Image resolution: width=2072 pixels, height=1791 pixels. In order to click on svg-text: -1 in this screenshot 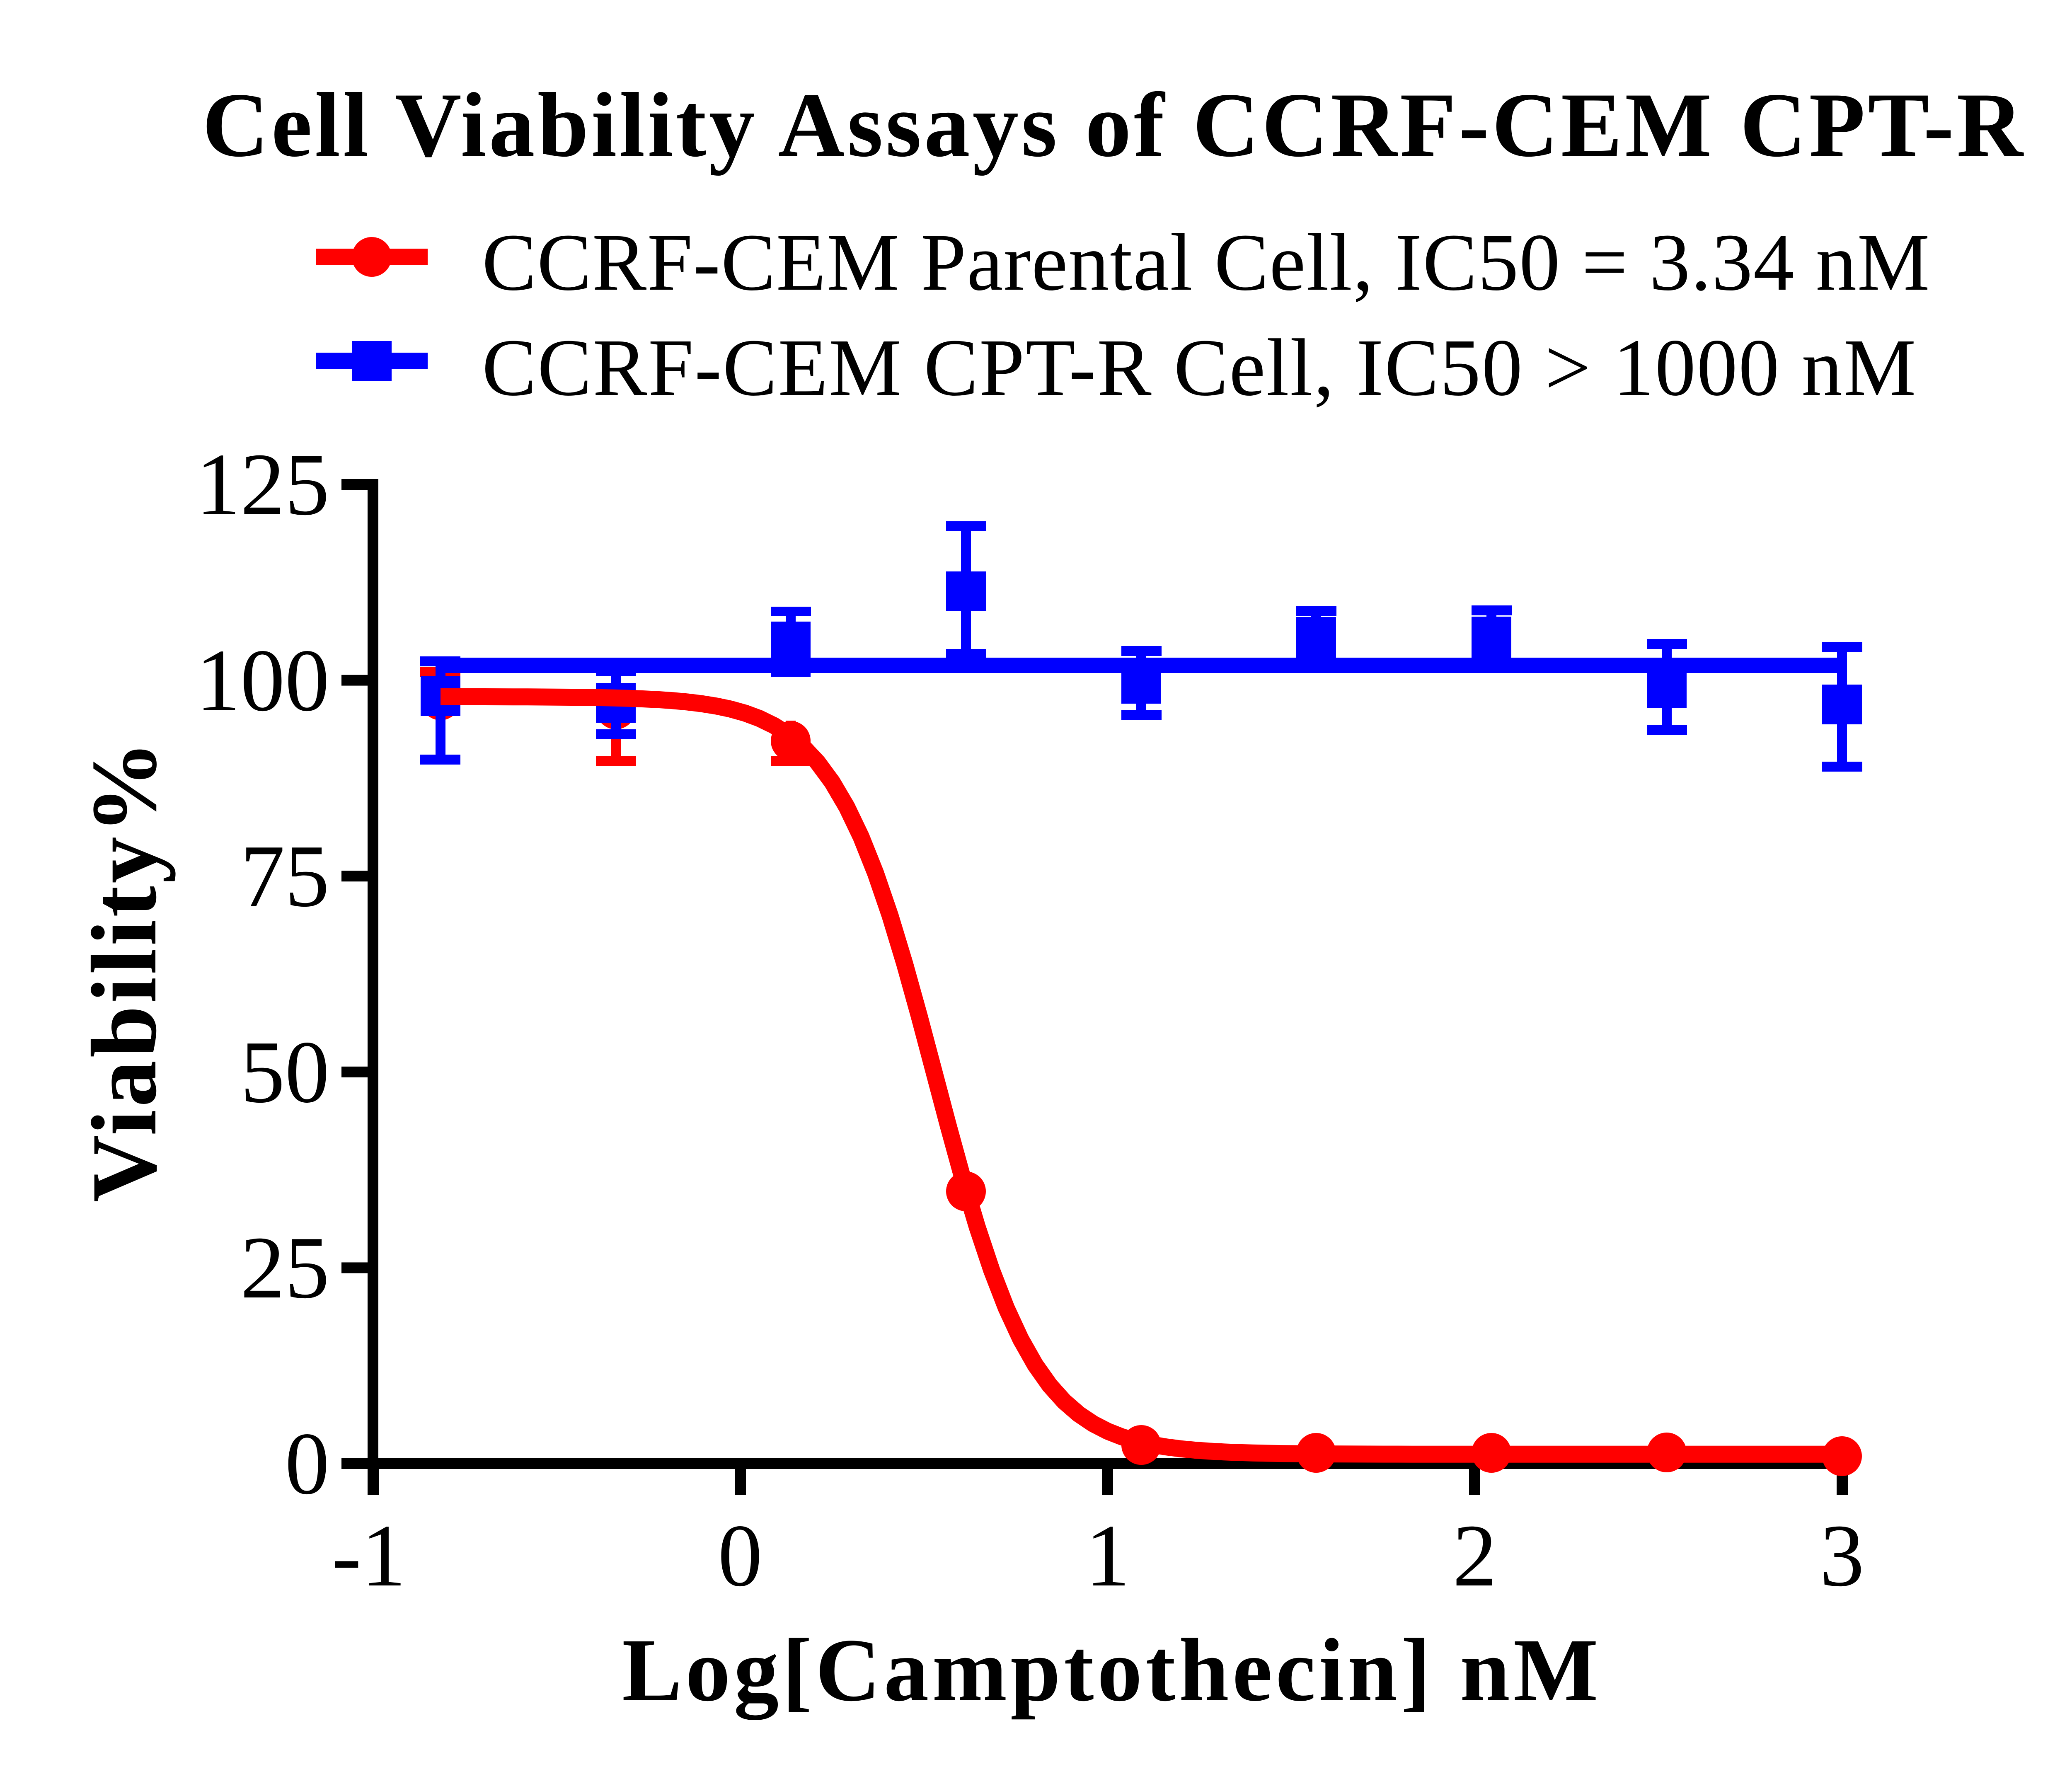, I will do `click(369, 1555)`.